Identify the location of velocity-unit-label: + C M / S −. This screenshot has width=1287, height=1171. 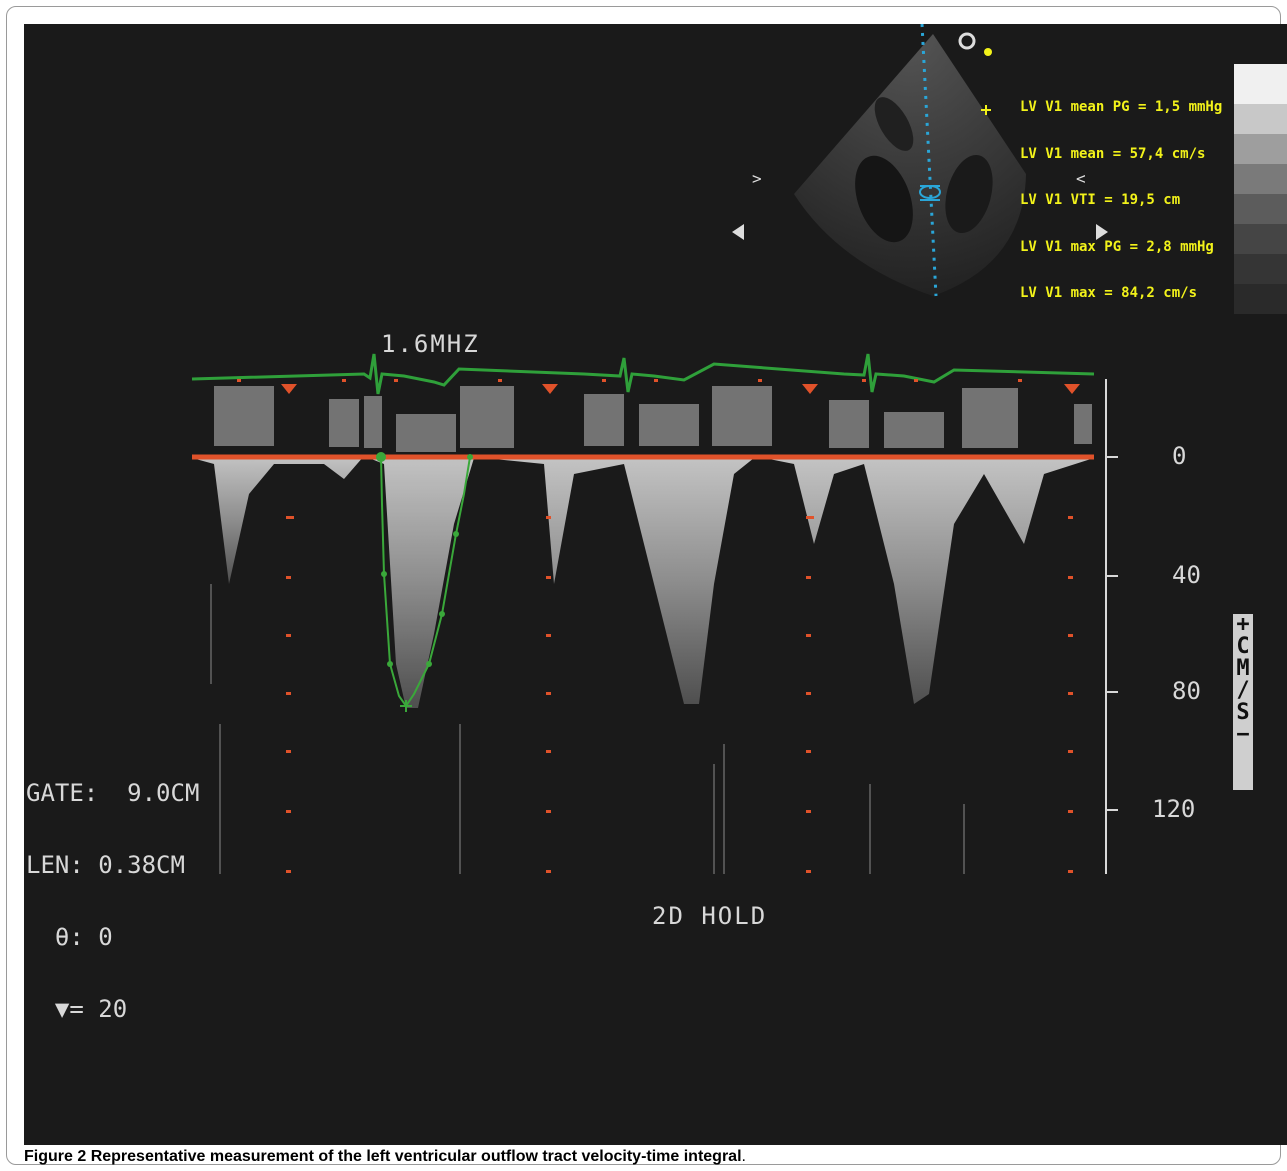
(1243, 702).